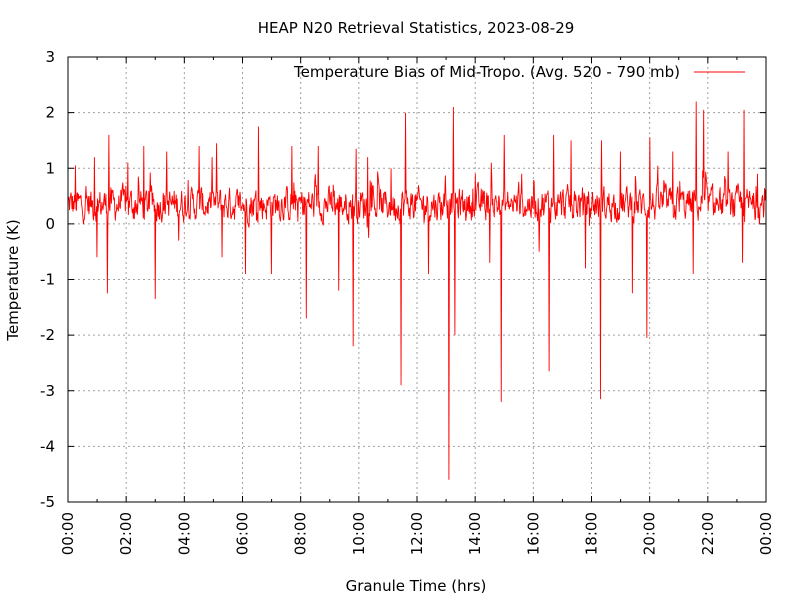 The height and width of the screenshot is (600, 800). Describe the element at coordinates (50, 57) in the screenshot. I see `y-tick-label: 3` at that location.